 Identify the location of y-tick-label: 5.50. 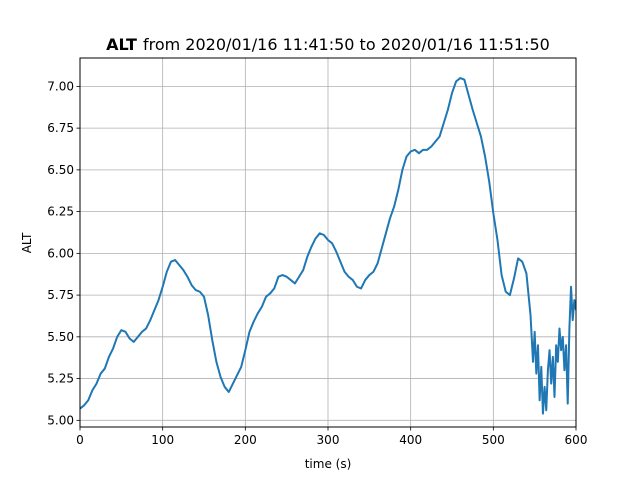
(60, 337).